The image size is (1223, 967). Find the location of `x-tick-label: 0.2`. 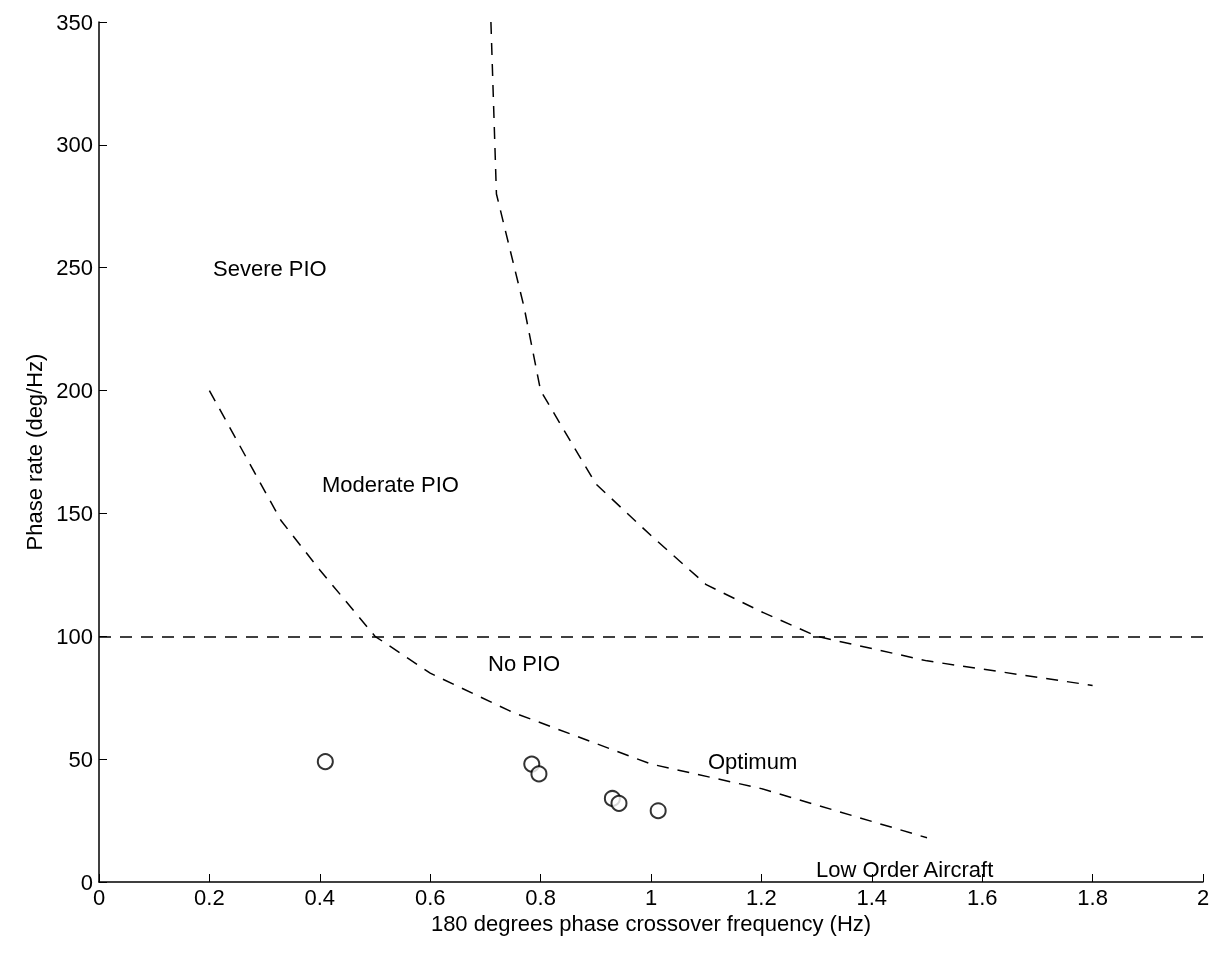

x-tick-label: 0.2 is located at coordinates (209, 897).